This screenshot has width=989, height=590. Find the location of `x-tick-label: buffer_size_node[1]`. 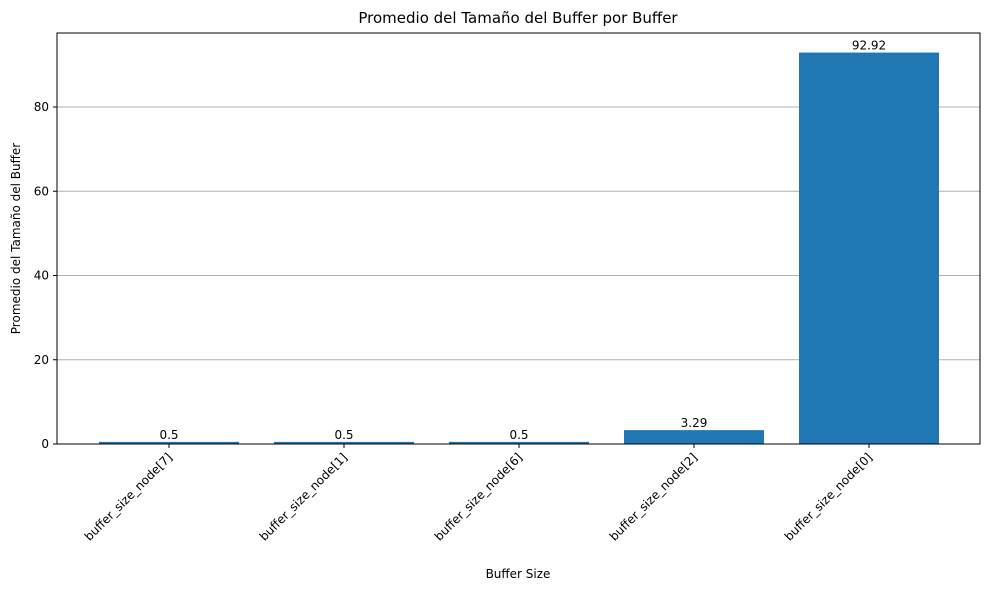

x-tick-label: buffer_size_node[1] is located at coordinates (303, 496).